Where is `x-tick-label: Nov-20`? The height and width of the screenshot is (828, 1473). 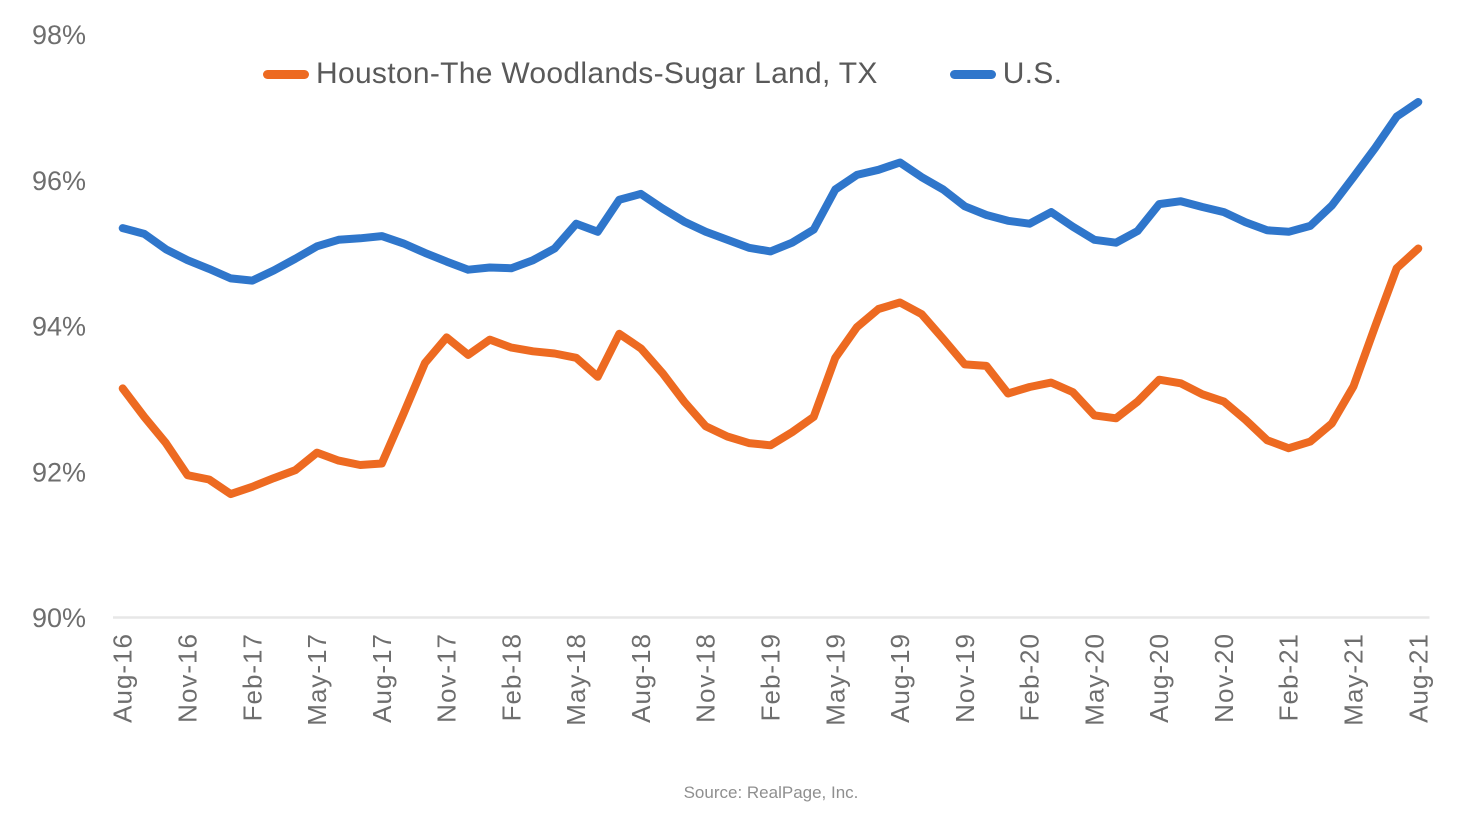
x-tick-label: Nov-20 is located at coordinates (1224, 678).